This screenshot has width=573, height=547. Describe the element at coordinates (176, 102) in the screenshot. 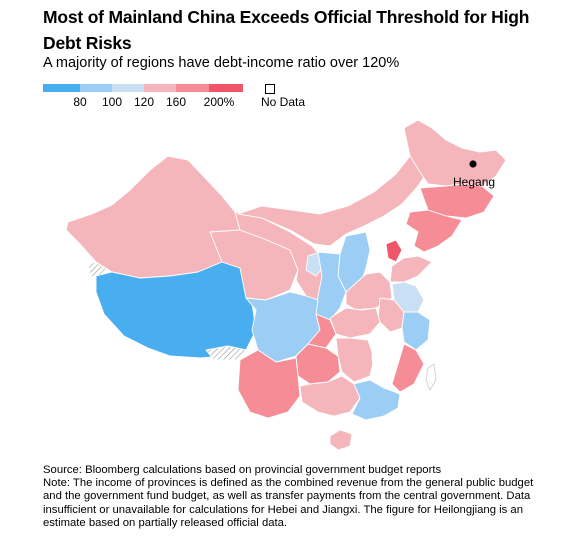

I see `legend-tick-160: 160` at that location.